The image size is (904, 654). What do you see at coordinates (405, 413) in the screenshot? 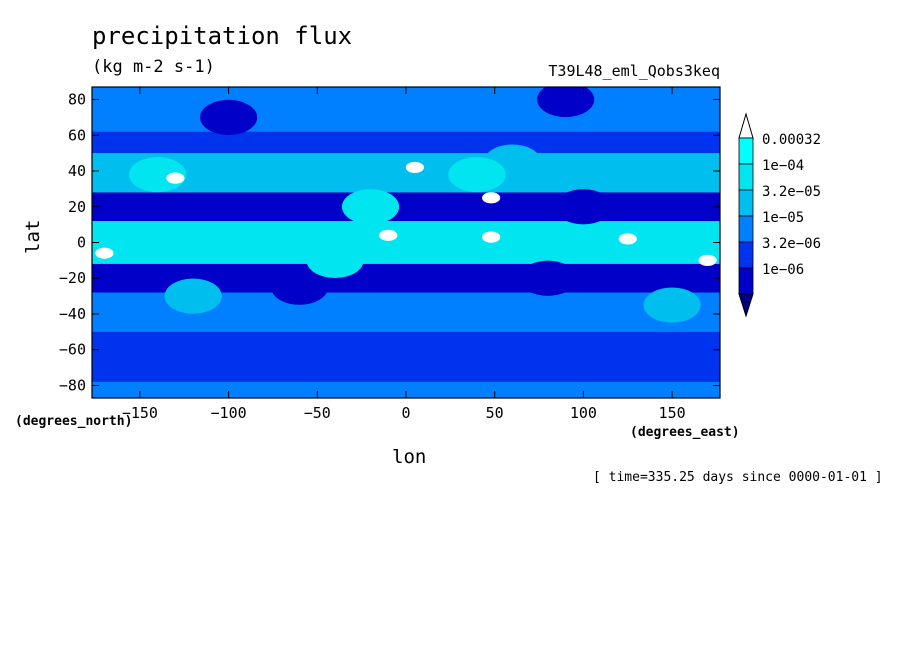
I see `x-tick-label: 0` at bounding box center [405, 413].